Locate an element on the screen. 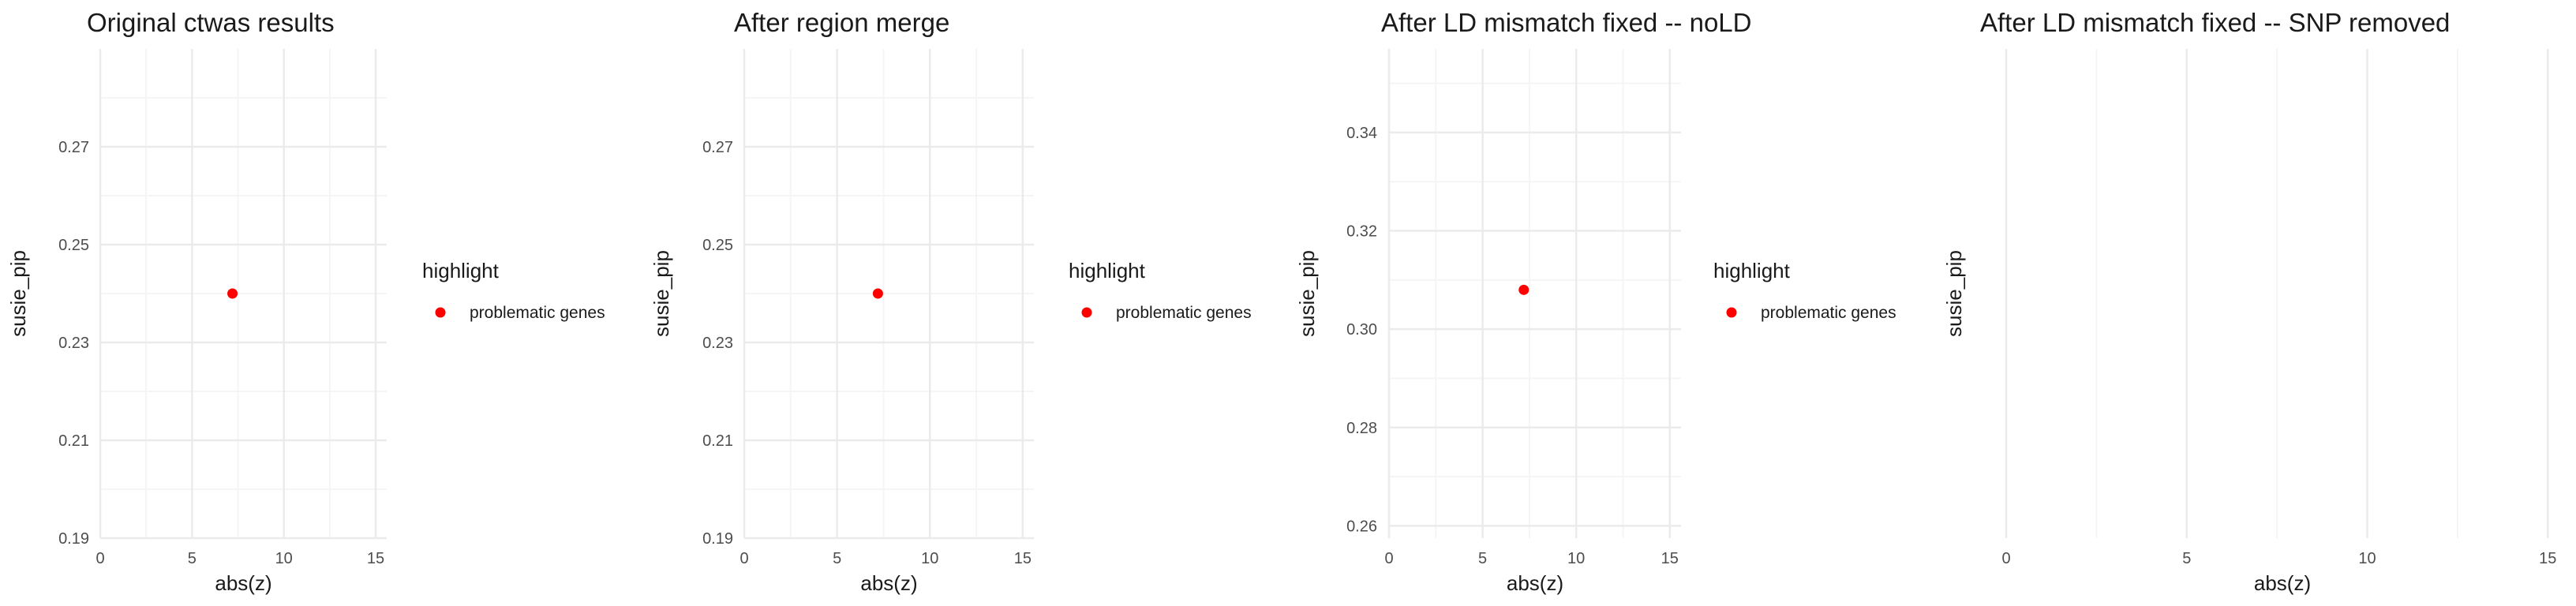 Image resolution: width=2576 pixels, height=606 pixels. chart-title: After LD mismatch fixed -- SNP removed is located at coordinates (2215, 22).